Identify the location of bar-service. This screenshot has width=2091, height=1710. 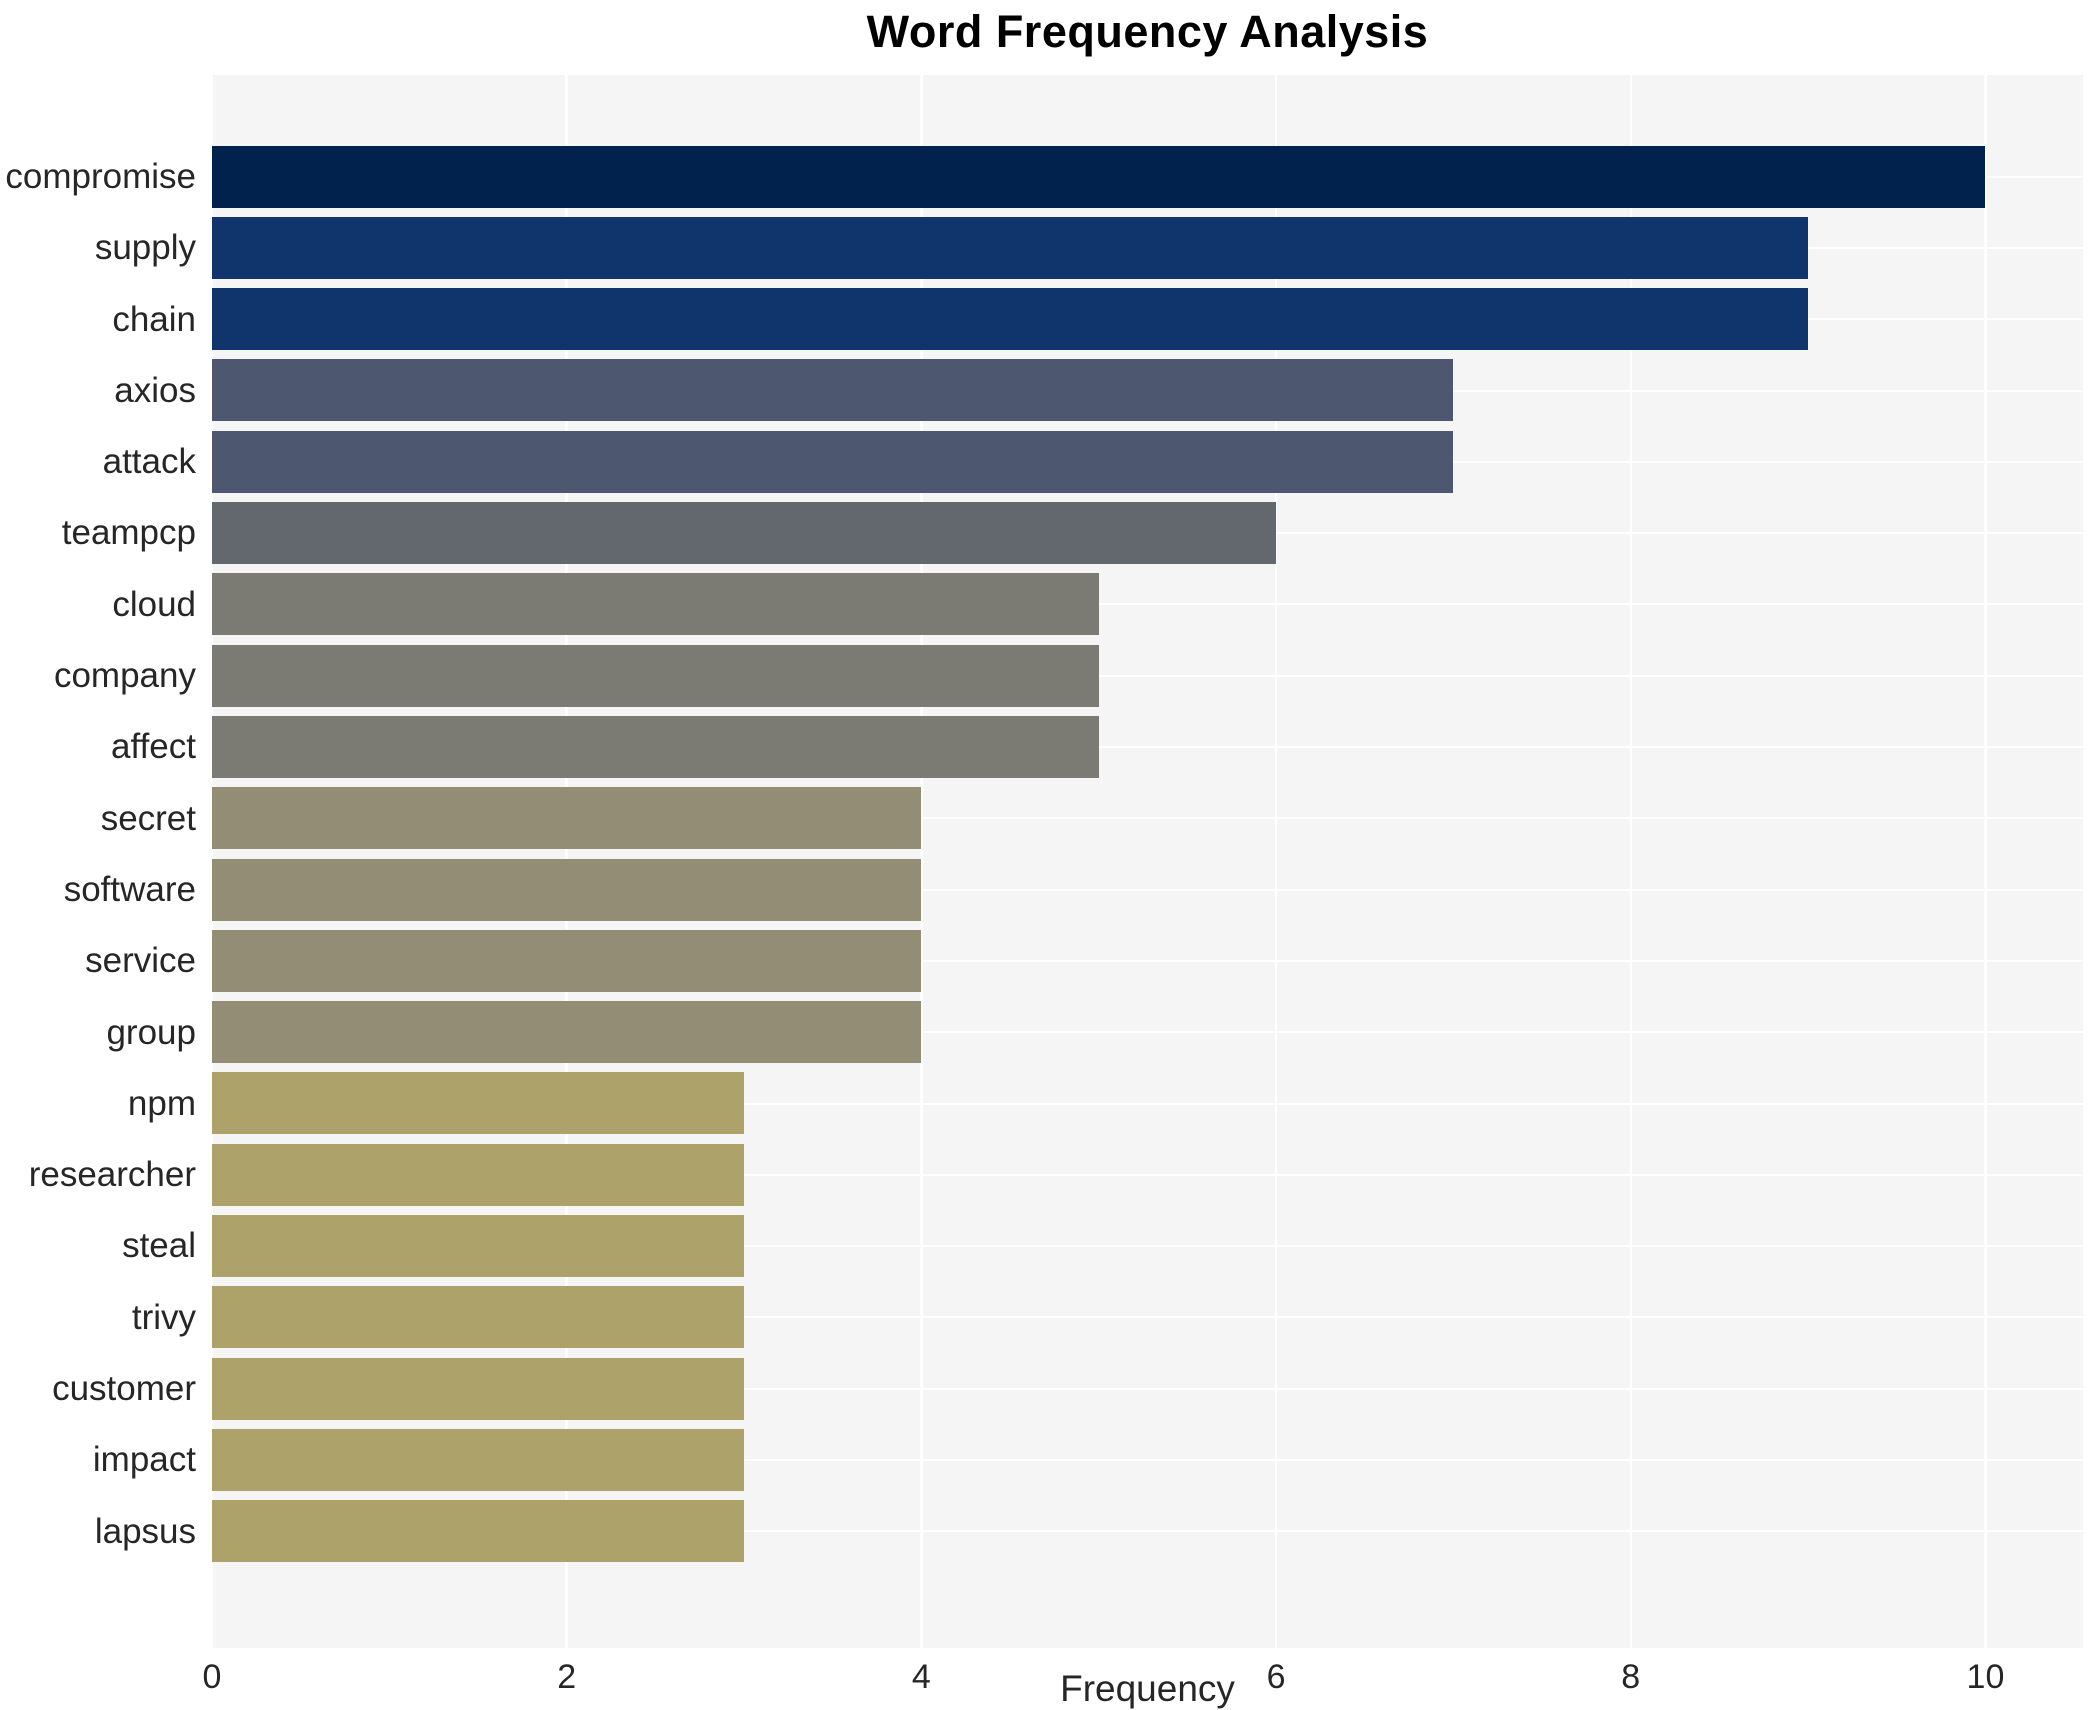
(567, 960).